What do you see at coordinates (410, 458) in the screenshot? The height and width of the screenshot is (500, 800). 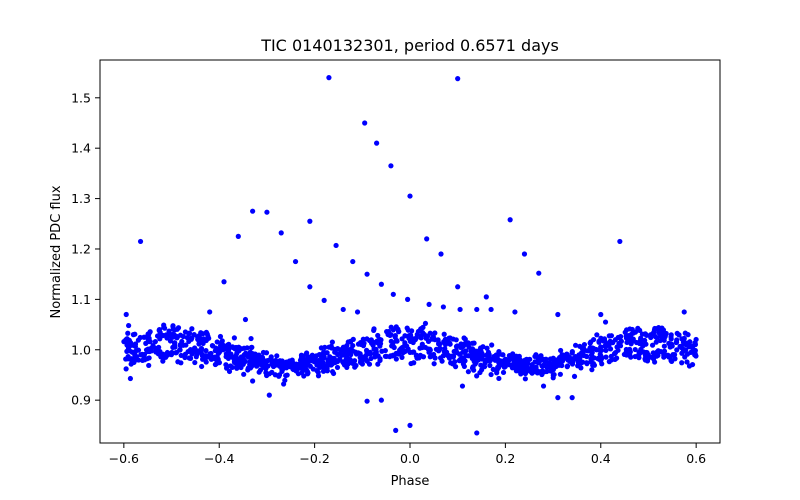 I see `x-tick-label: 0.0` at bounding box center [410, 458].